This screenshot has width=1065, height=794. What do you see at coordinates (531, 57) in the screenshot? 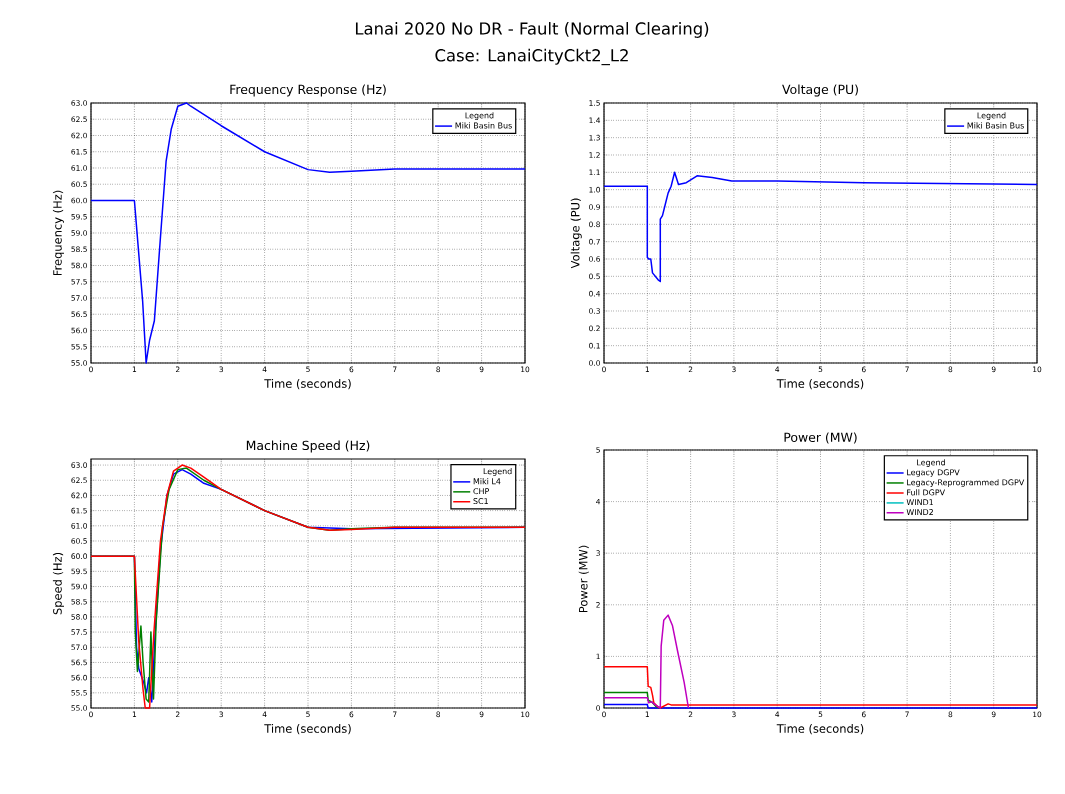
I see `text: Case: LanaiCityCkt2_L2` at bounding box center [531, 57].